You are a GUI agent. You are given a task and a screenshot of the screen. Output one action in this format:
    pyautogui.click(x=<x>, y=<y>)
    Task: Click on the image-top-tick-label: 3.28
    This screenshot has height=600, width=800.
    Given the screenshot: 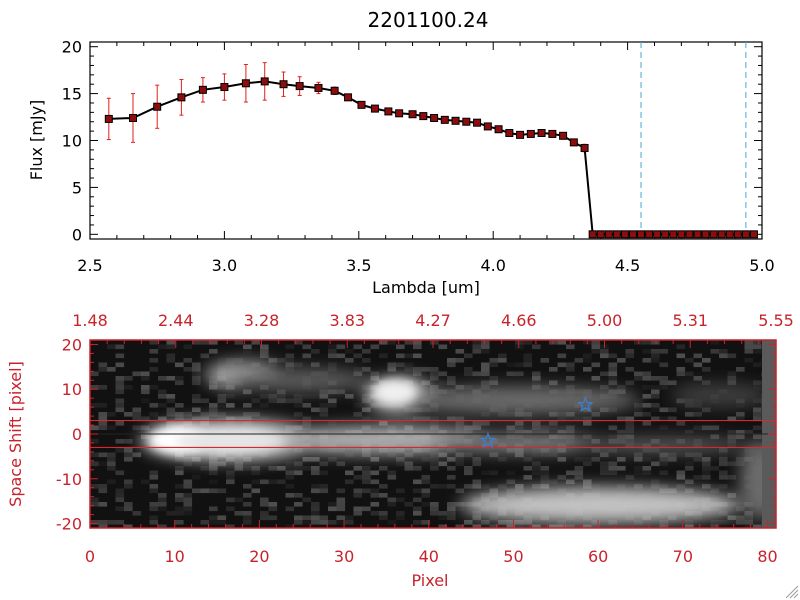 What is the action you would take?
    pyautogui.click(x=262, y=320)
    